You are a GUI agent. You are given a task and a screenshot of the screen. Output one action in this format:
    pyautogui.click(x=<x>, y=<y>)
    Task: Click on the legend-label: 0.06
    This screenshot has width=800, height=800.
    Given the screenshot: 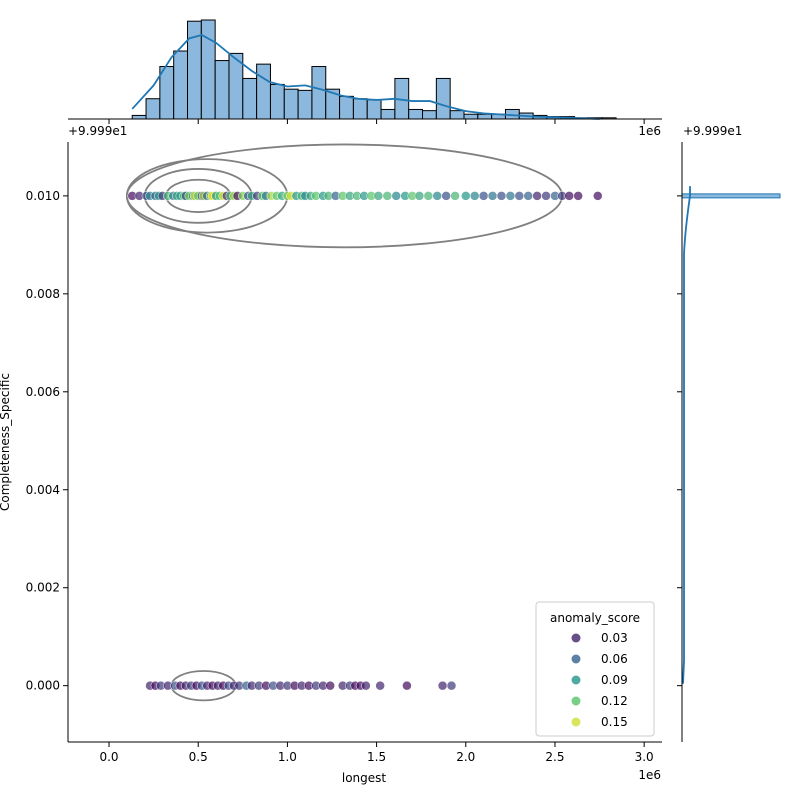 What is the action you would take?
    pyautogui.click(x=614, y=659)
    